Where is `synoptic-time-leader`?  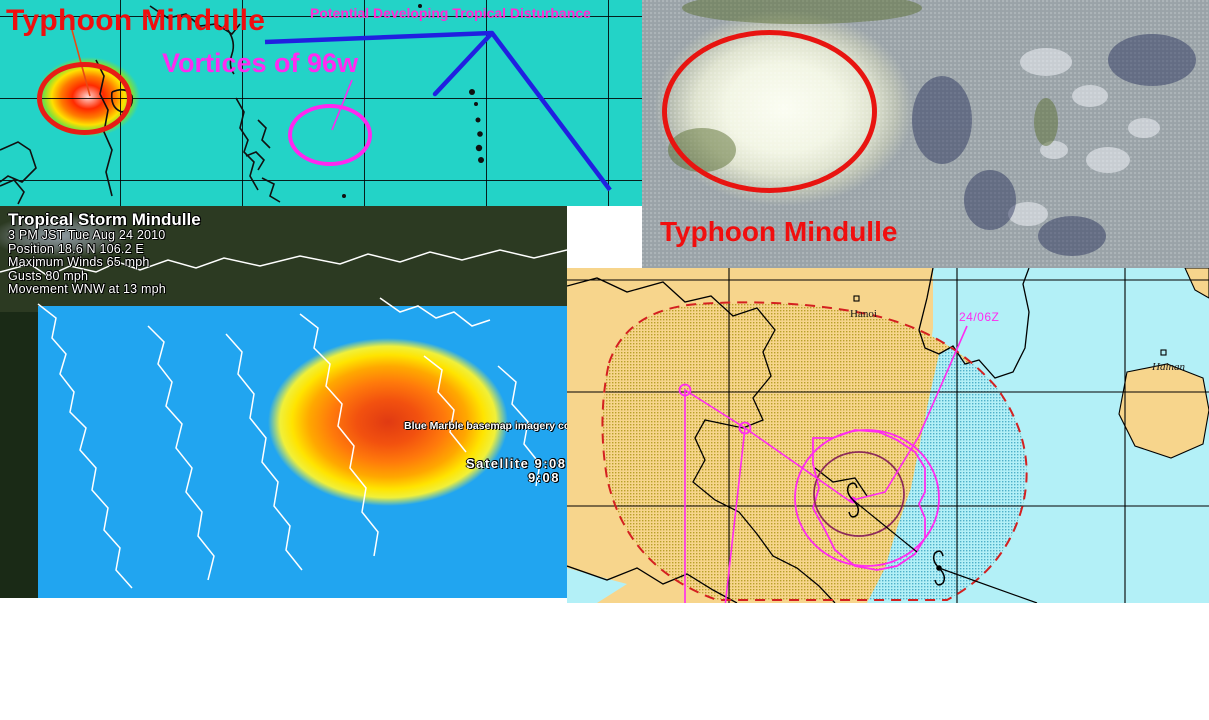
synoptic-time-leader is located at coordinates (910, 413).